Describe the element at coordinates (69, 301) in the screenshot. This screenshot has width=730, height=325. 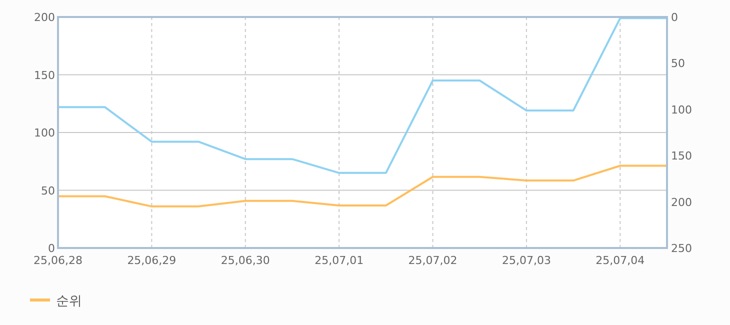
I see `legend-label: 순위` at that location.